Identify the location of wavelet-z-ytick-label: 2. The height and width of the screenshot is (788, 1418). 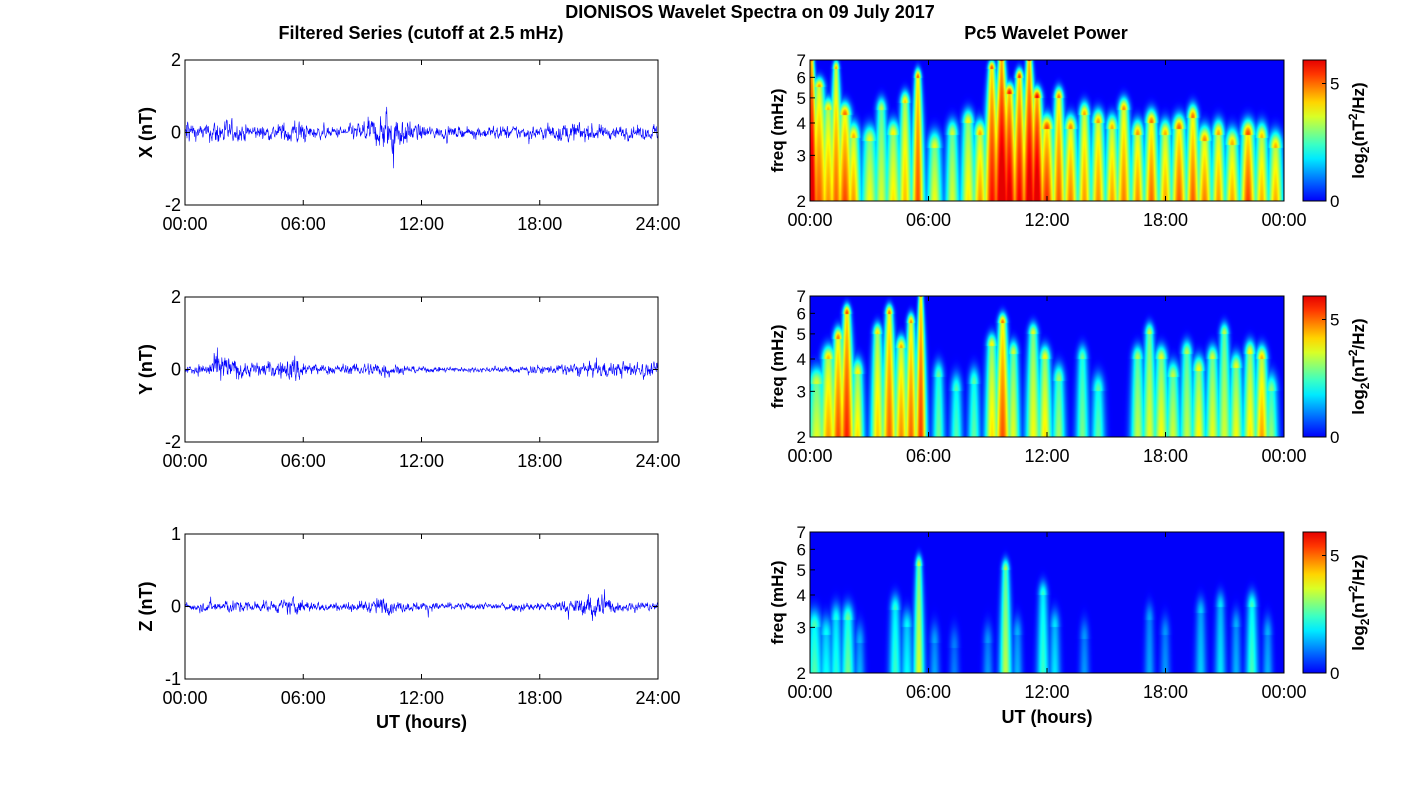
(801, 673).